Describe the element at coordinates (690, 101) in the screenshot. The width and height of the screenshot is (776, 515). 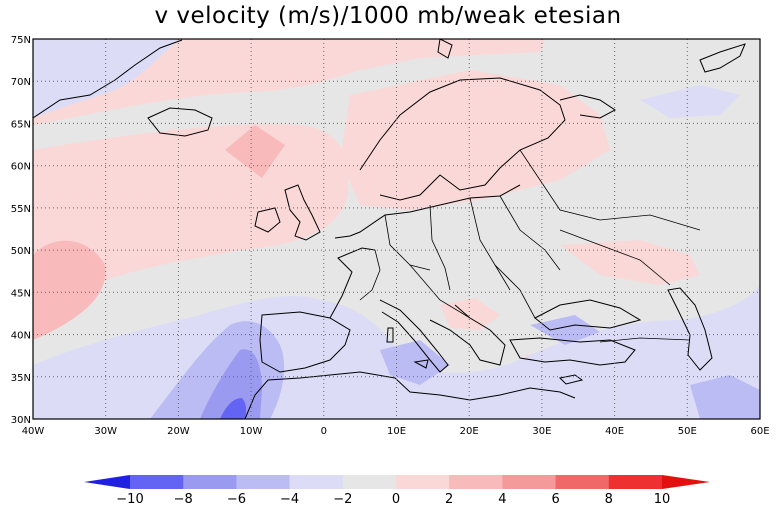
I see `field-neg2-barents` at that location.